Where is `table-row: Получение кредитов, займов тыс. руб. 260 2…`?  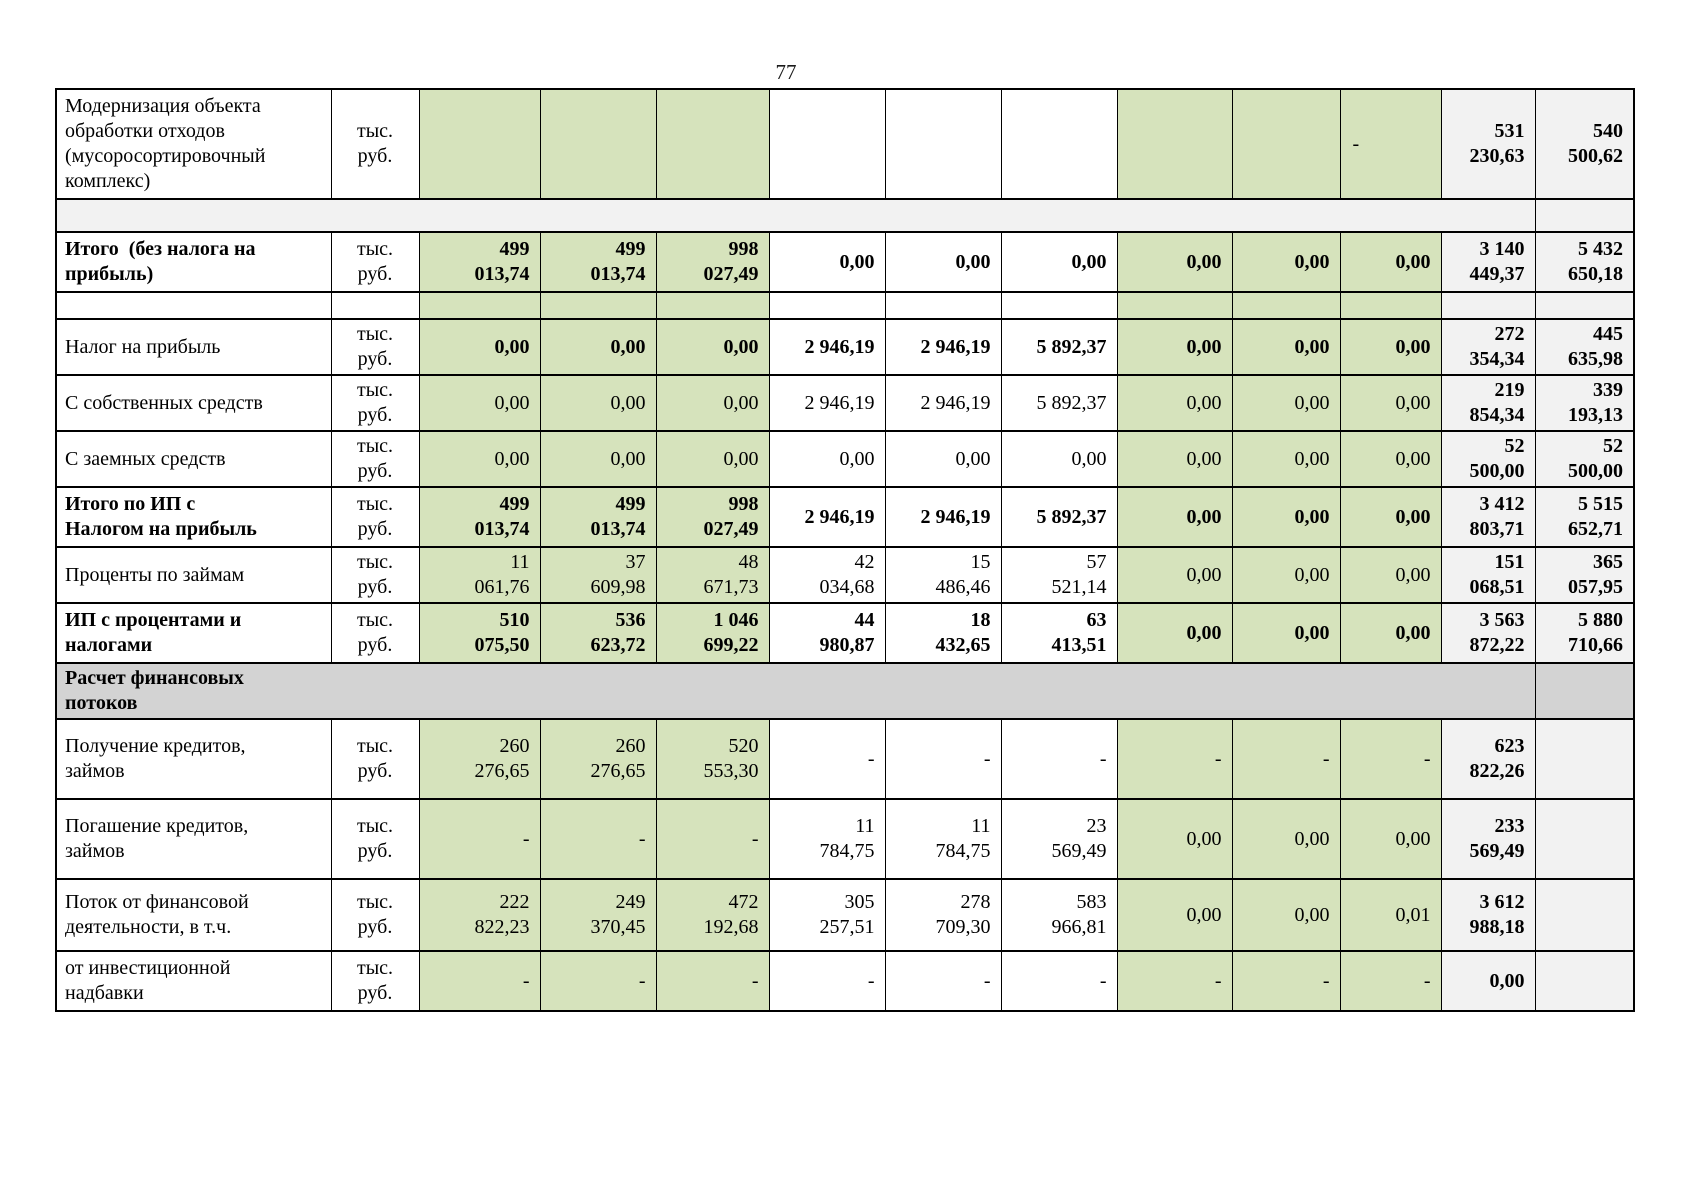
table-row: Получение кредитов, займов тыс. руб. 260 2… is located at coordinates (845, 759).